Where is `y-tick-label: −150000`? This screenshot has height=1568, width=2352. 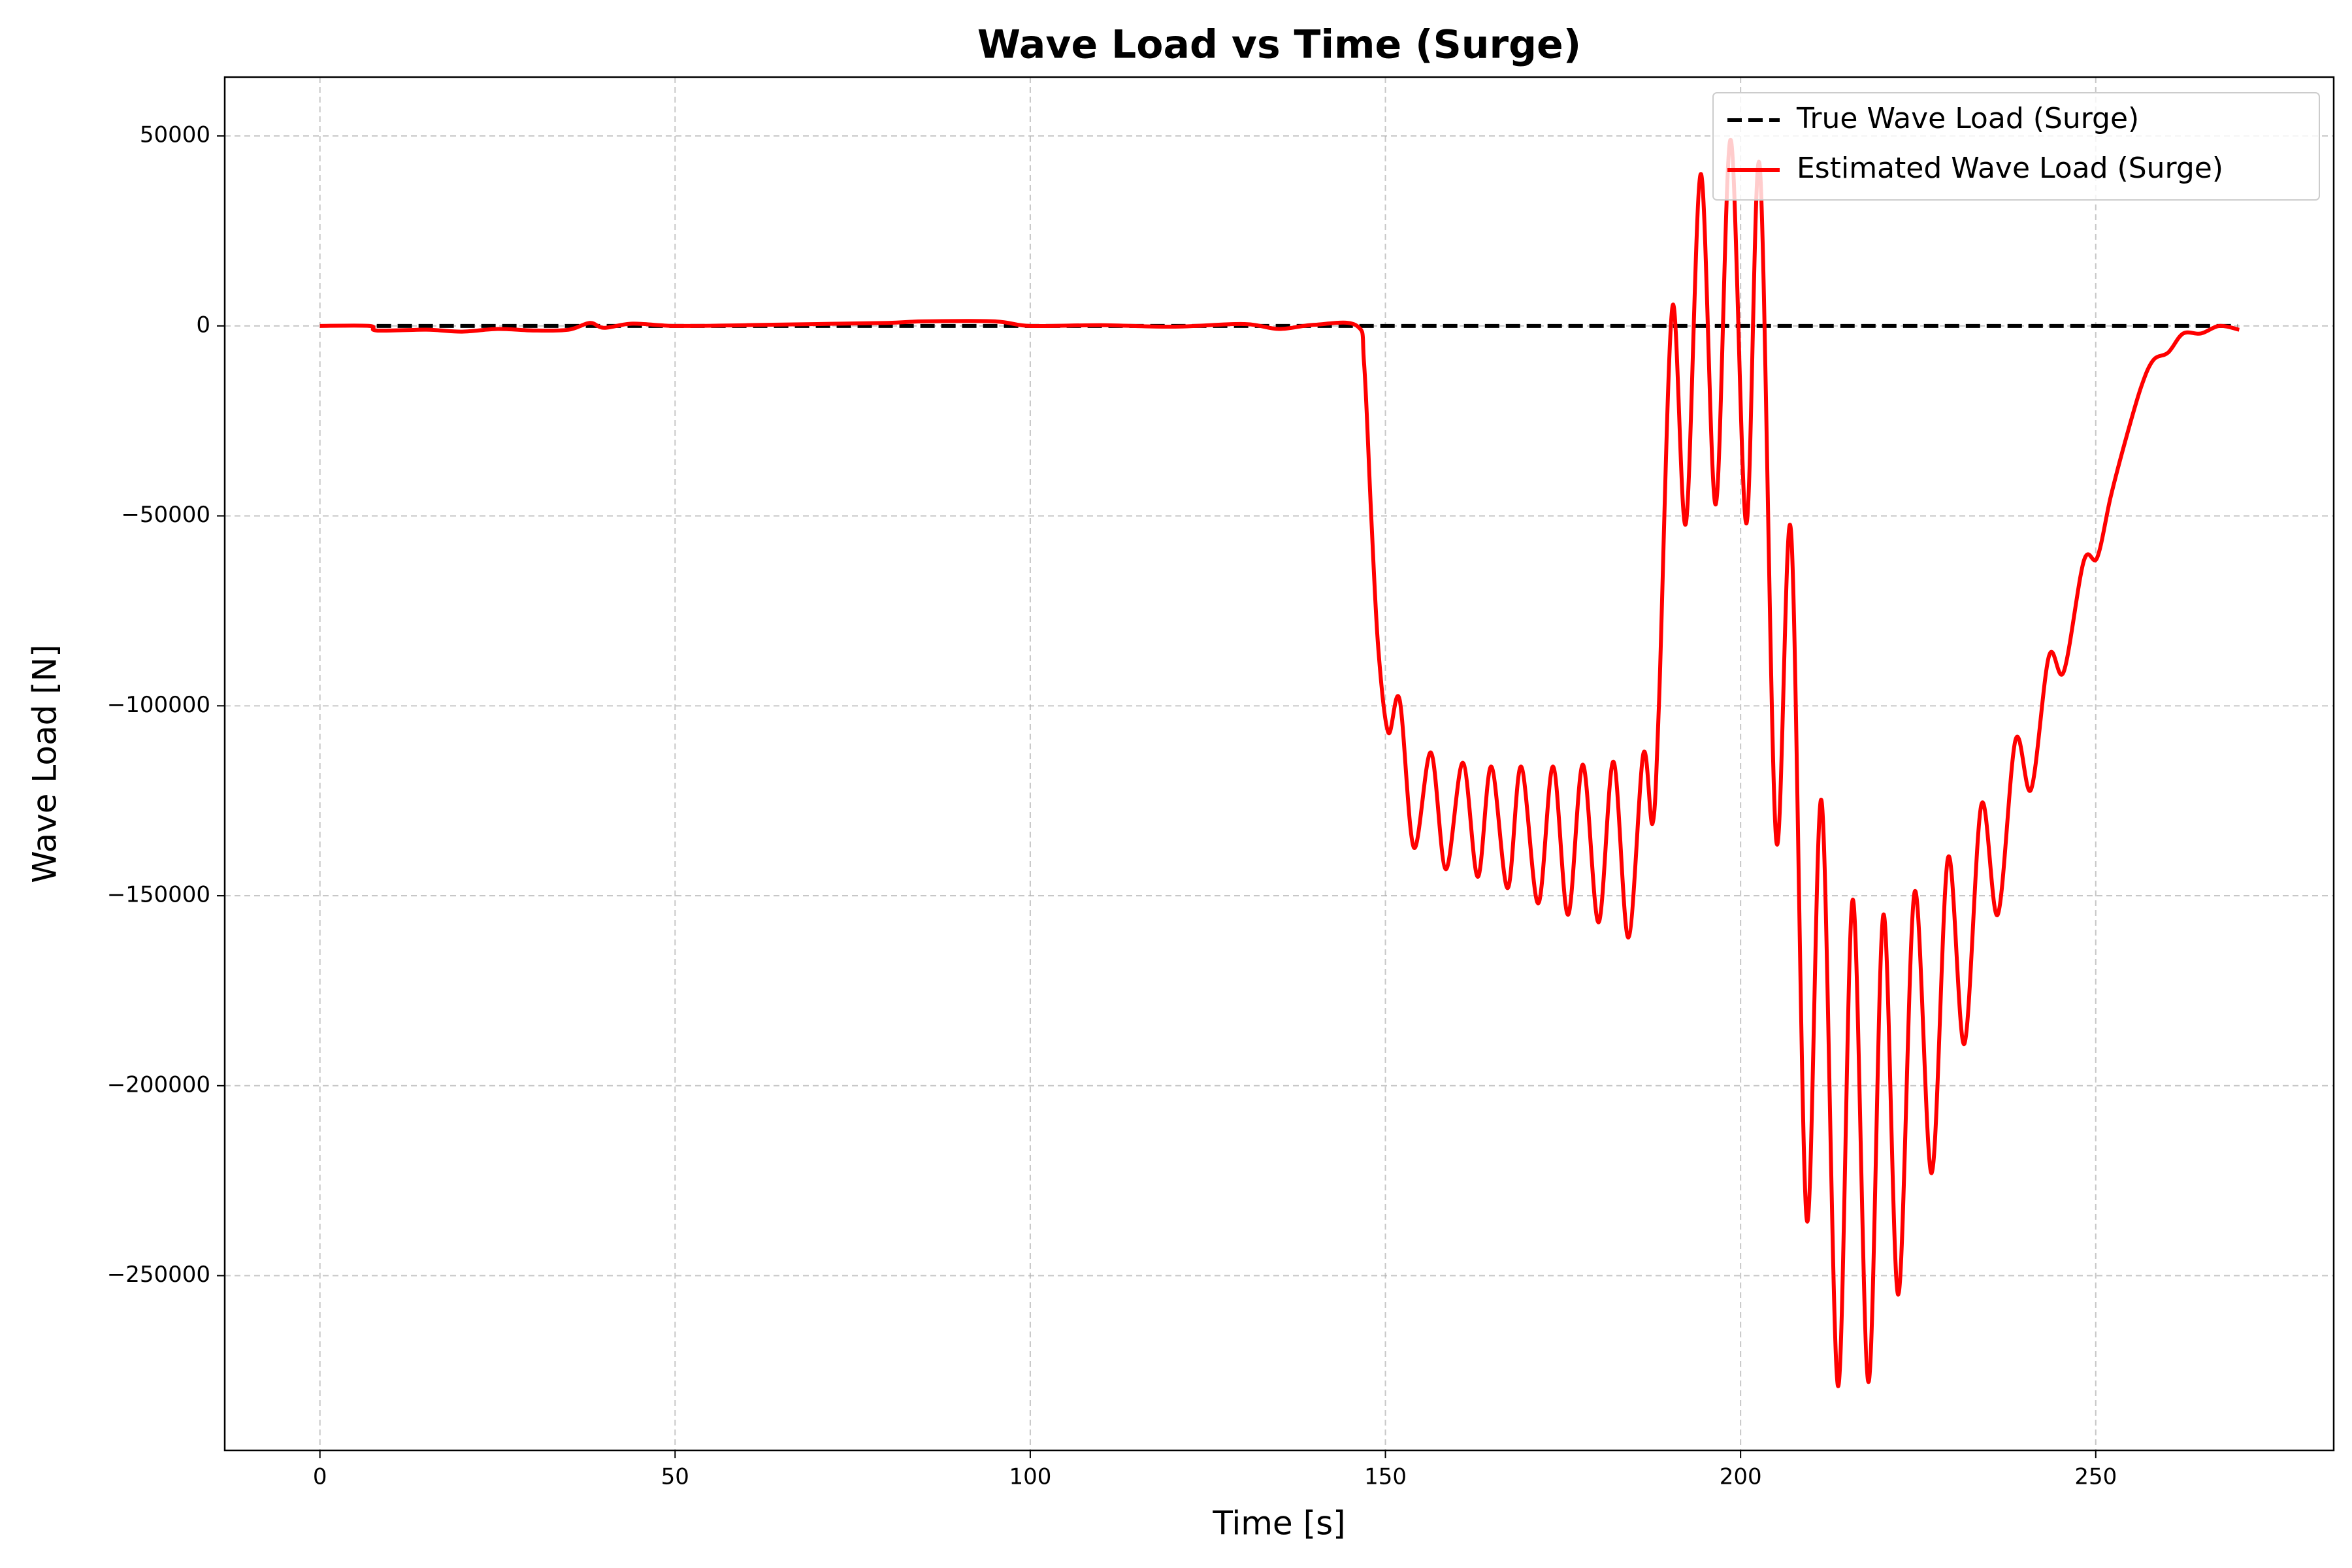 y-tick-label: −150000 is located at coordinates (158, 895).